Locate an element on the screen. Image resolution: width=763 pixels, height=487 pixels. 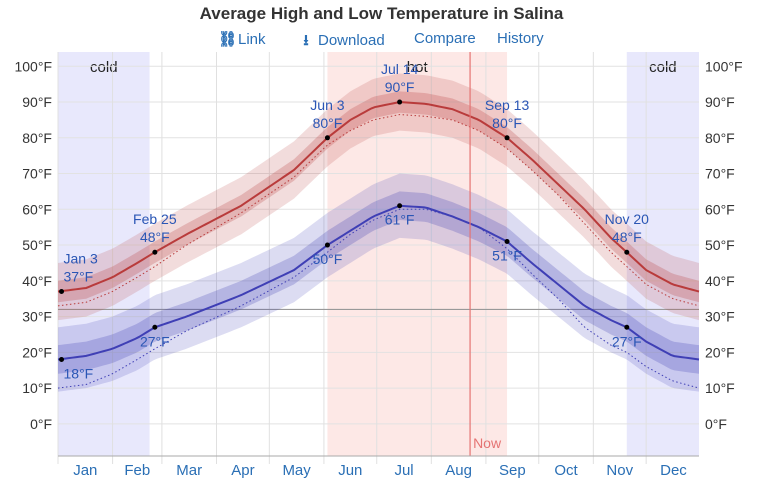
month-label-jan: Jan is located at coordinates (85, 470).